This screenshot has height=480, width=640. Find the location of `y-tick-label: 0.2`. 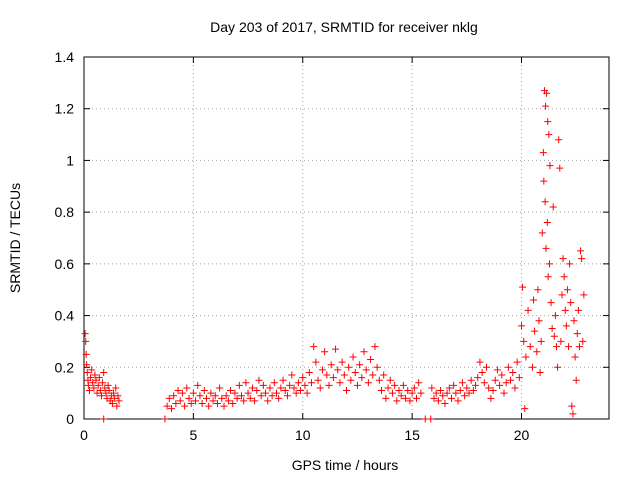

y-tick-label: 0.2 is located at coordinates (65, 367).